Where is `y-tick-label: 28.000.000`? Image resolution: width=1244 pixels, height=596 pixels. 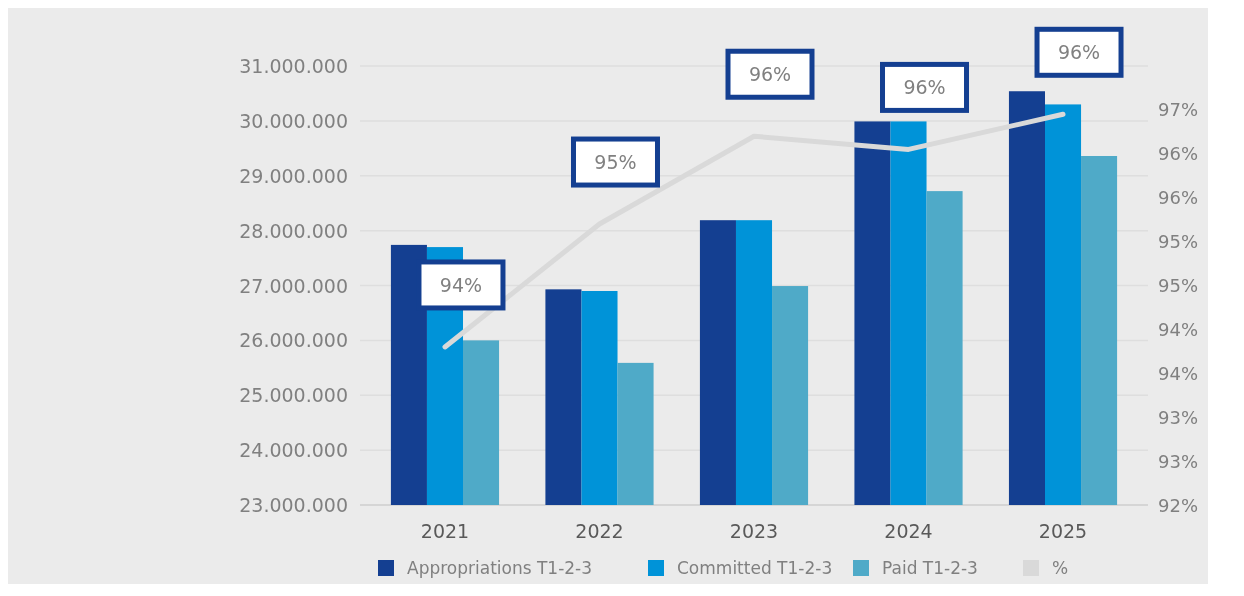
y-tick-label: 28.000.000 is located at coordinates (293, 230).